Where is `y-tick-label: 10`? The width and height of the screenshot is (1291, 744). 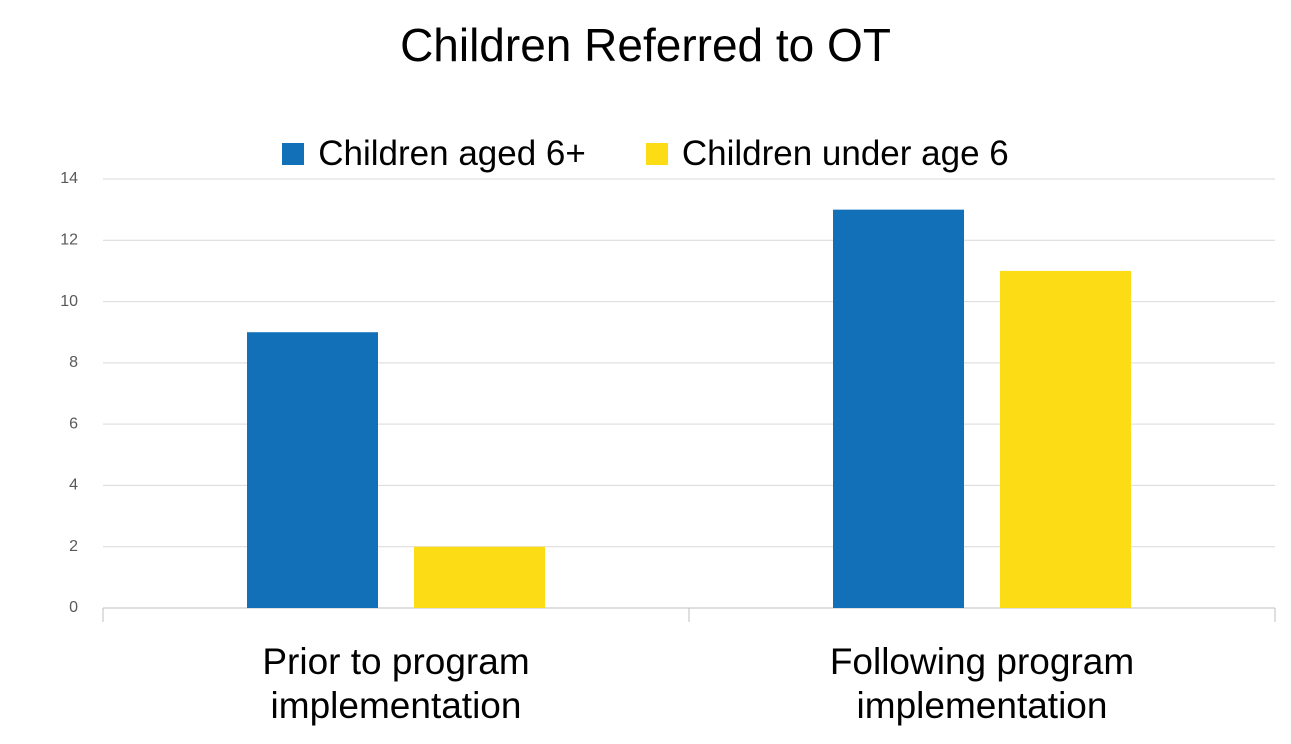 y-tick-label: 10 is located at coordinates (69, 301).